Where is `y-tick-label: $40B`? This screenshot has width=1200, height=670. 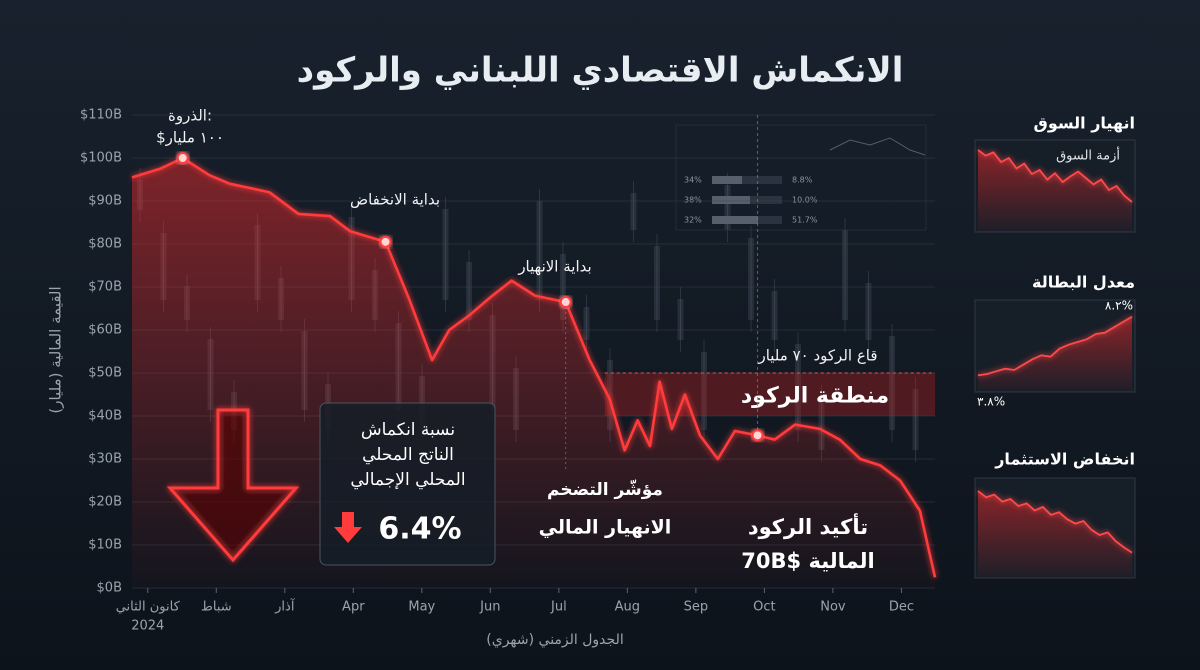 y-tick-label: $40B is located at coordinates (105, 416).